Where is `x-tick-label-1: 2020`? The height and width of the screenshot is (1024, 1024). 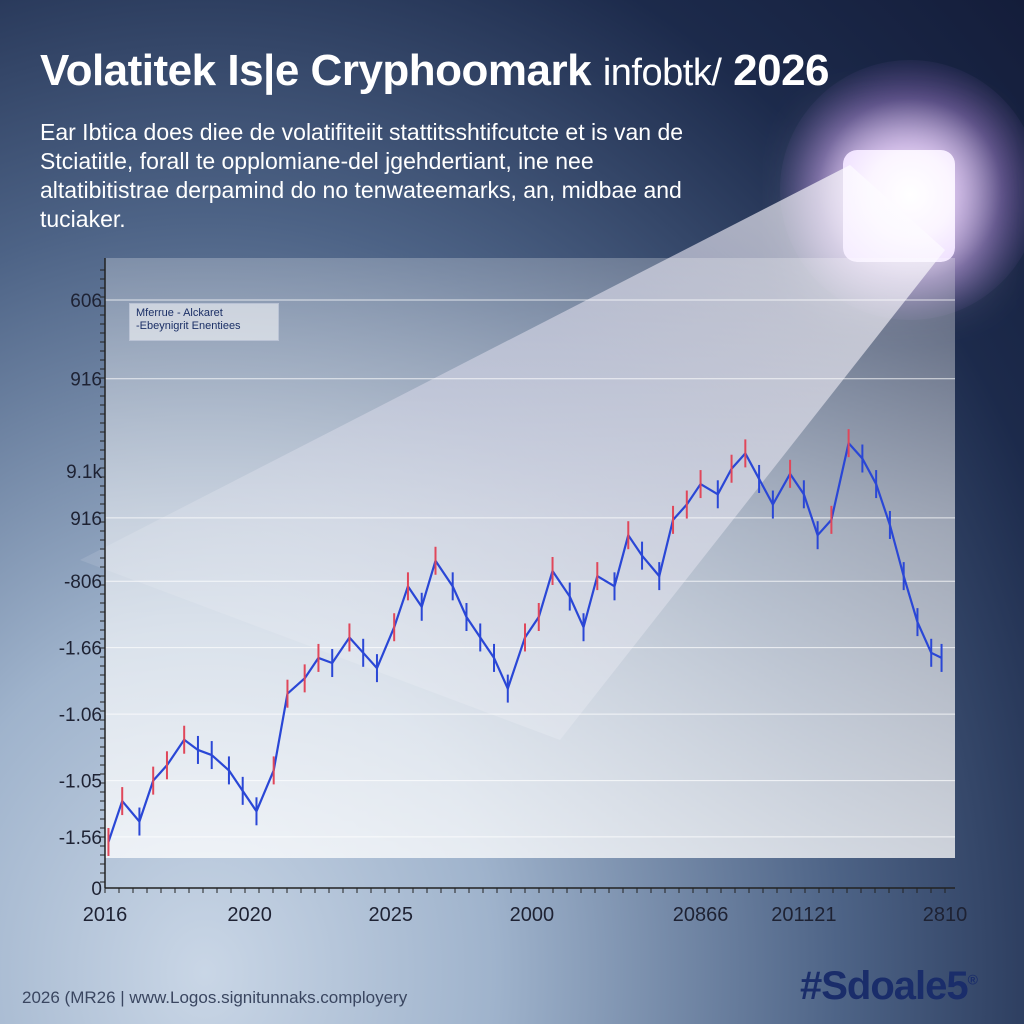
x-tick-label-1: 2020 is located at coordinates (249, 915).